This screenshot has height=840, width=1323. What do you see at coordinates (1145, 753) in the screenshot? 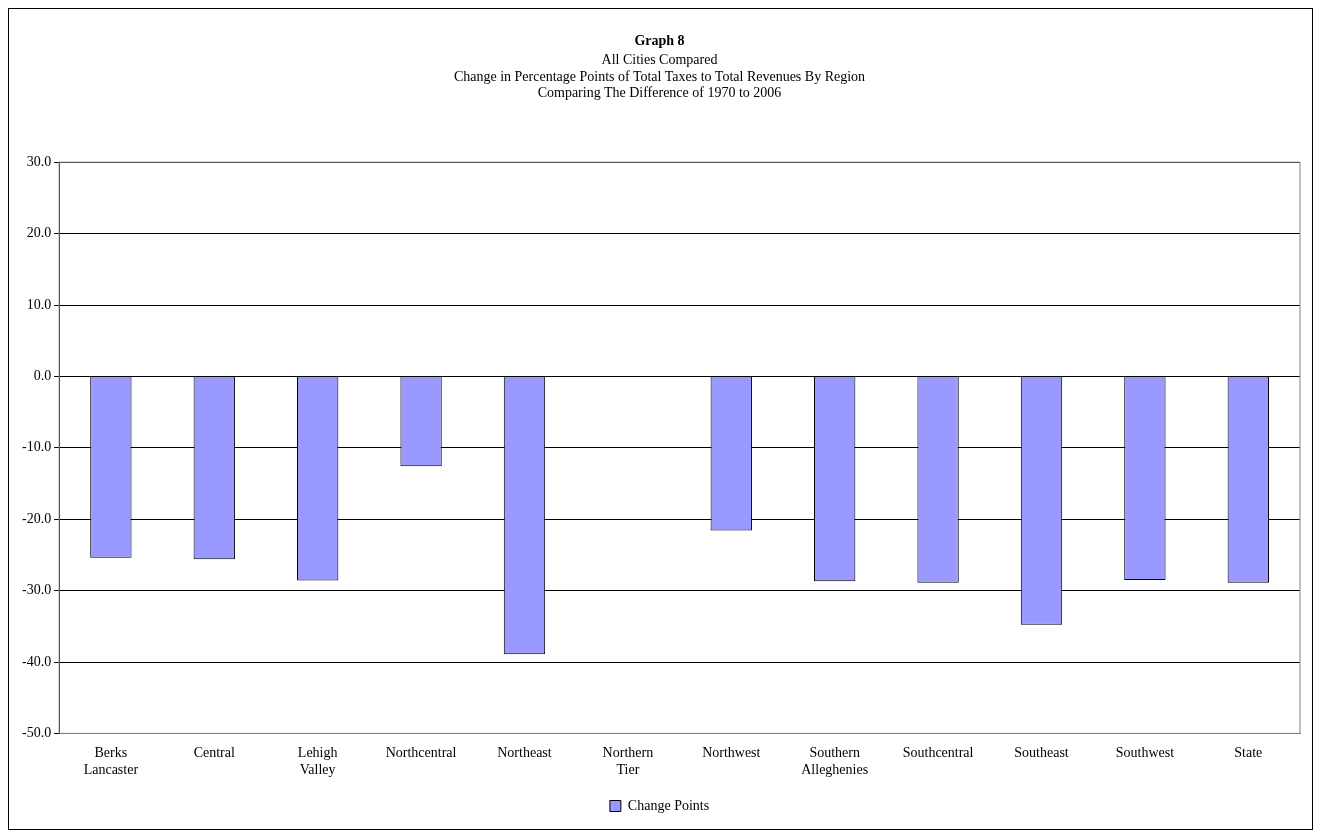
I see `x-tick-label: Southwest` at bounding box center [1145, 753].